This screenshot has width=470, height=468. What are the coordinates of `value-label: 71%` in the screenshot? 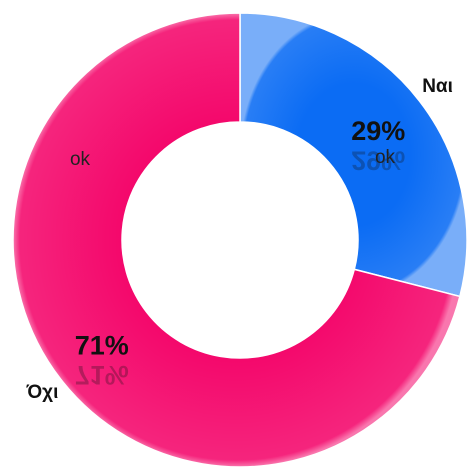 It's located at (102, 345).